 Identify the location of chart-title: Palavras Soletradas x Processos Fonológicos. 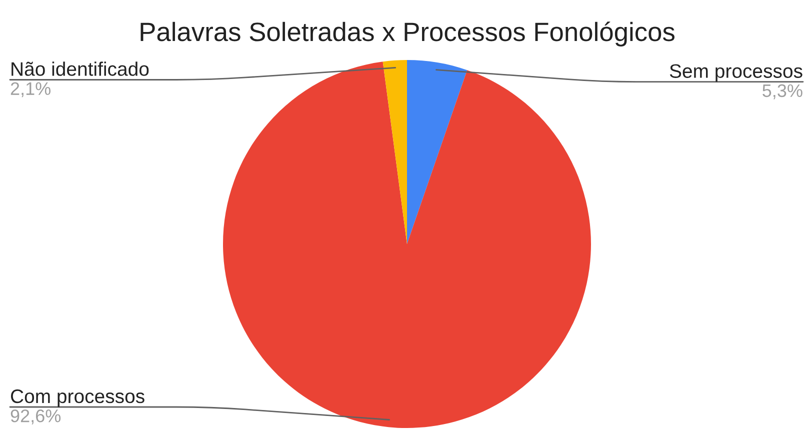
(407, 34).